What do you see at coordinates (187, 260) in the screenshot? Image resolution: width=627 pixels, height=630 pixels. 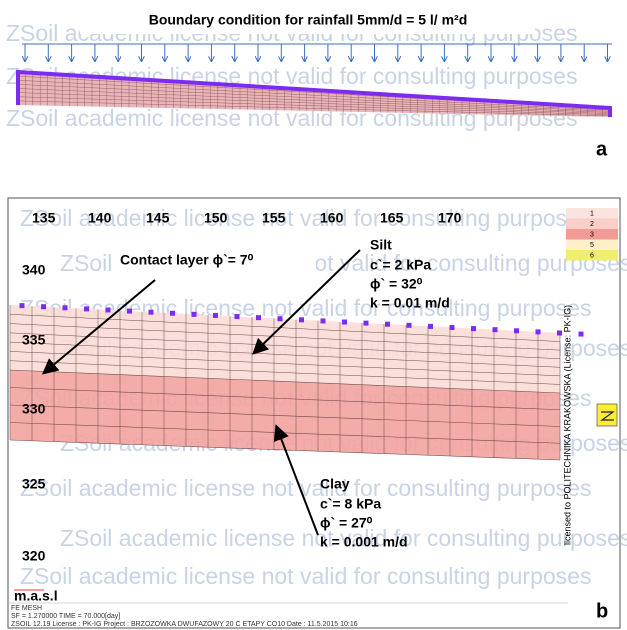 I see `contact-layer-label: Contact layer ϕ`= 7⁰` at bounding box center [187, 260].